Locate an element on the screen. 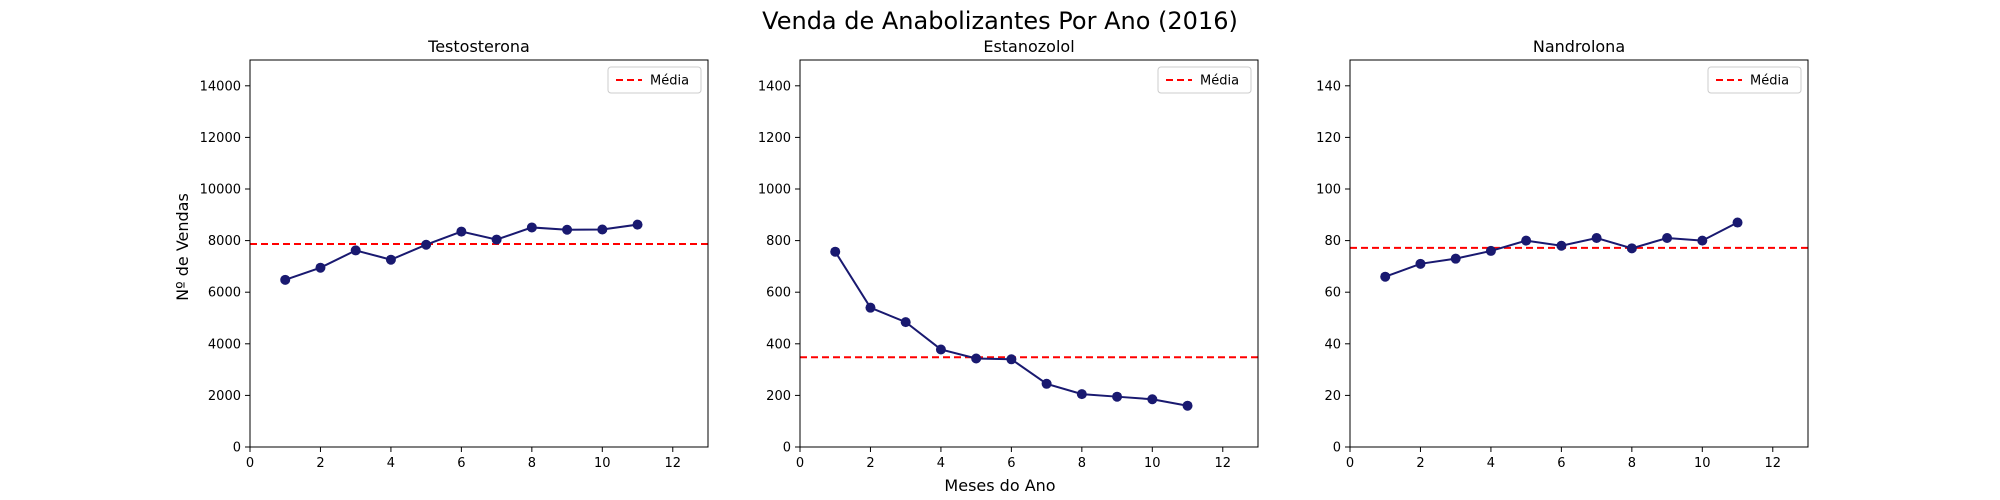 Image resolution: width=2000 pixels, height=500 pixels. y-tick-label: 20 is located at coordinates (1332, 396).